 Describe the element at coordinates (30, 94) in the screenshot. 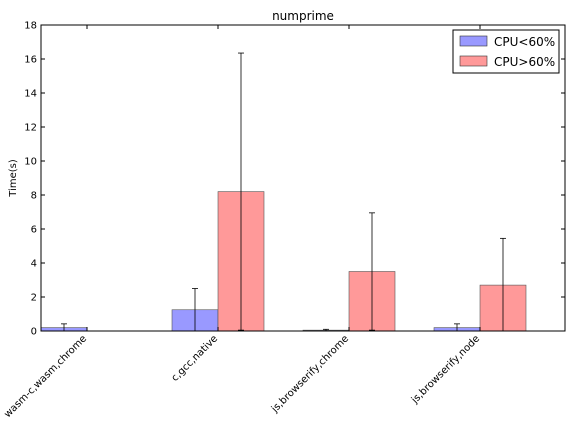

I see `y-tick-label: 14` at that location.